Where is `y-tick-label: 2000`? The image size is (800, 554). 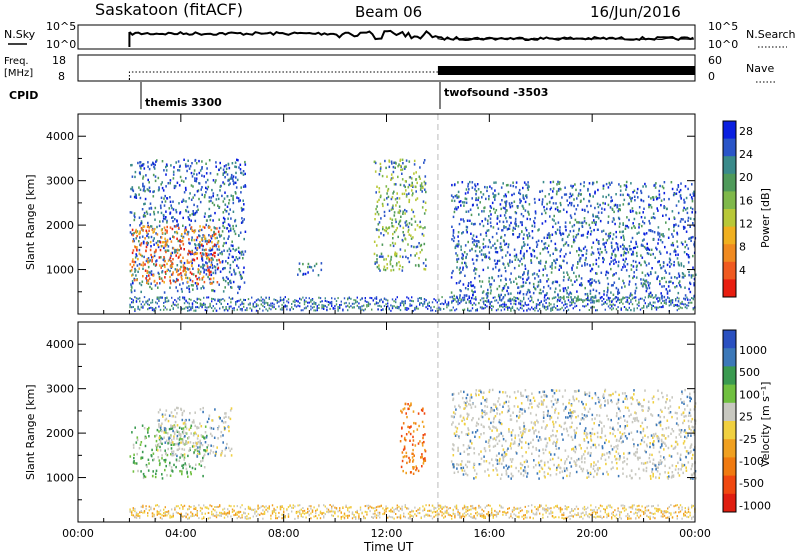 y-tick-label: 2000 is located at coordinates (60, 225).